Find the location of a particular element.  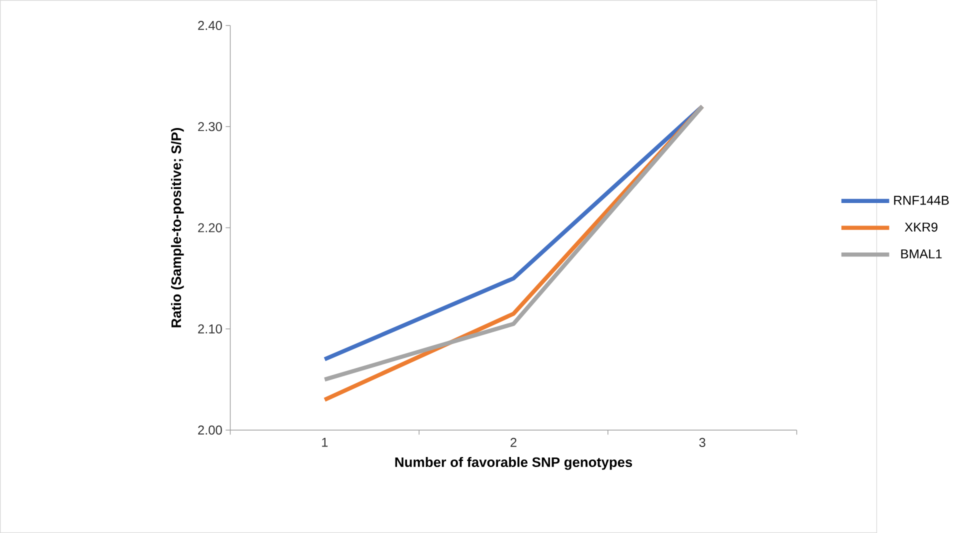

legend-label: XKR9 is located at coordinates (921, 227).